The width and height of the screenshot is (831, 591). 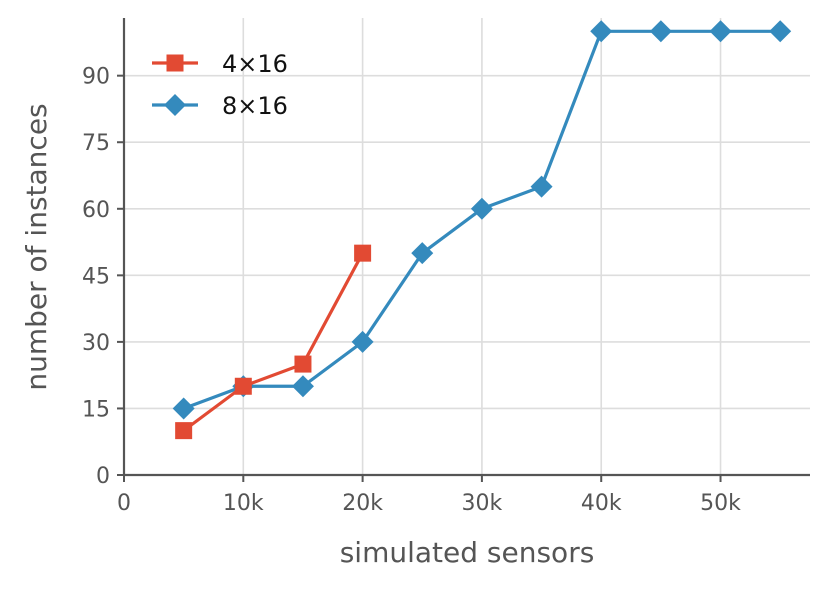 I want to click on y-axis-label: number of instances, so click(x=36, y=246).